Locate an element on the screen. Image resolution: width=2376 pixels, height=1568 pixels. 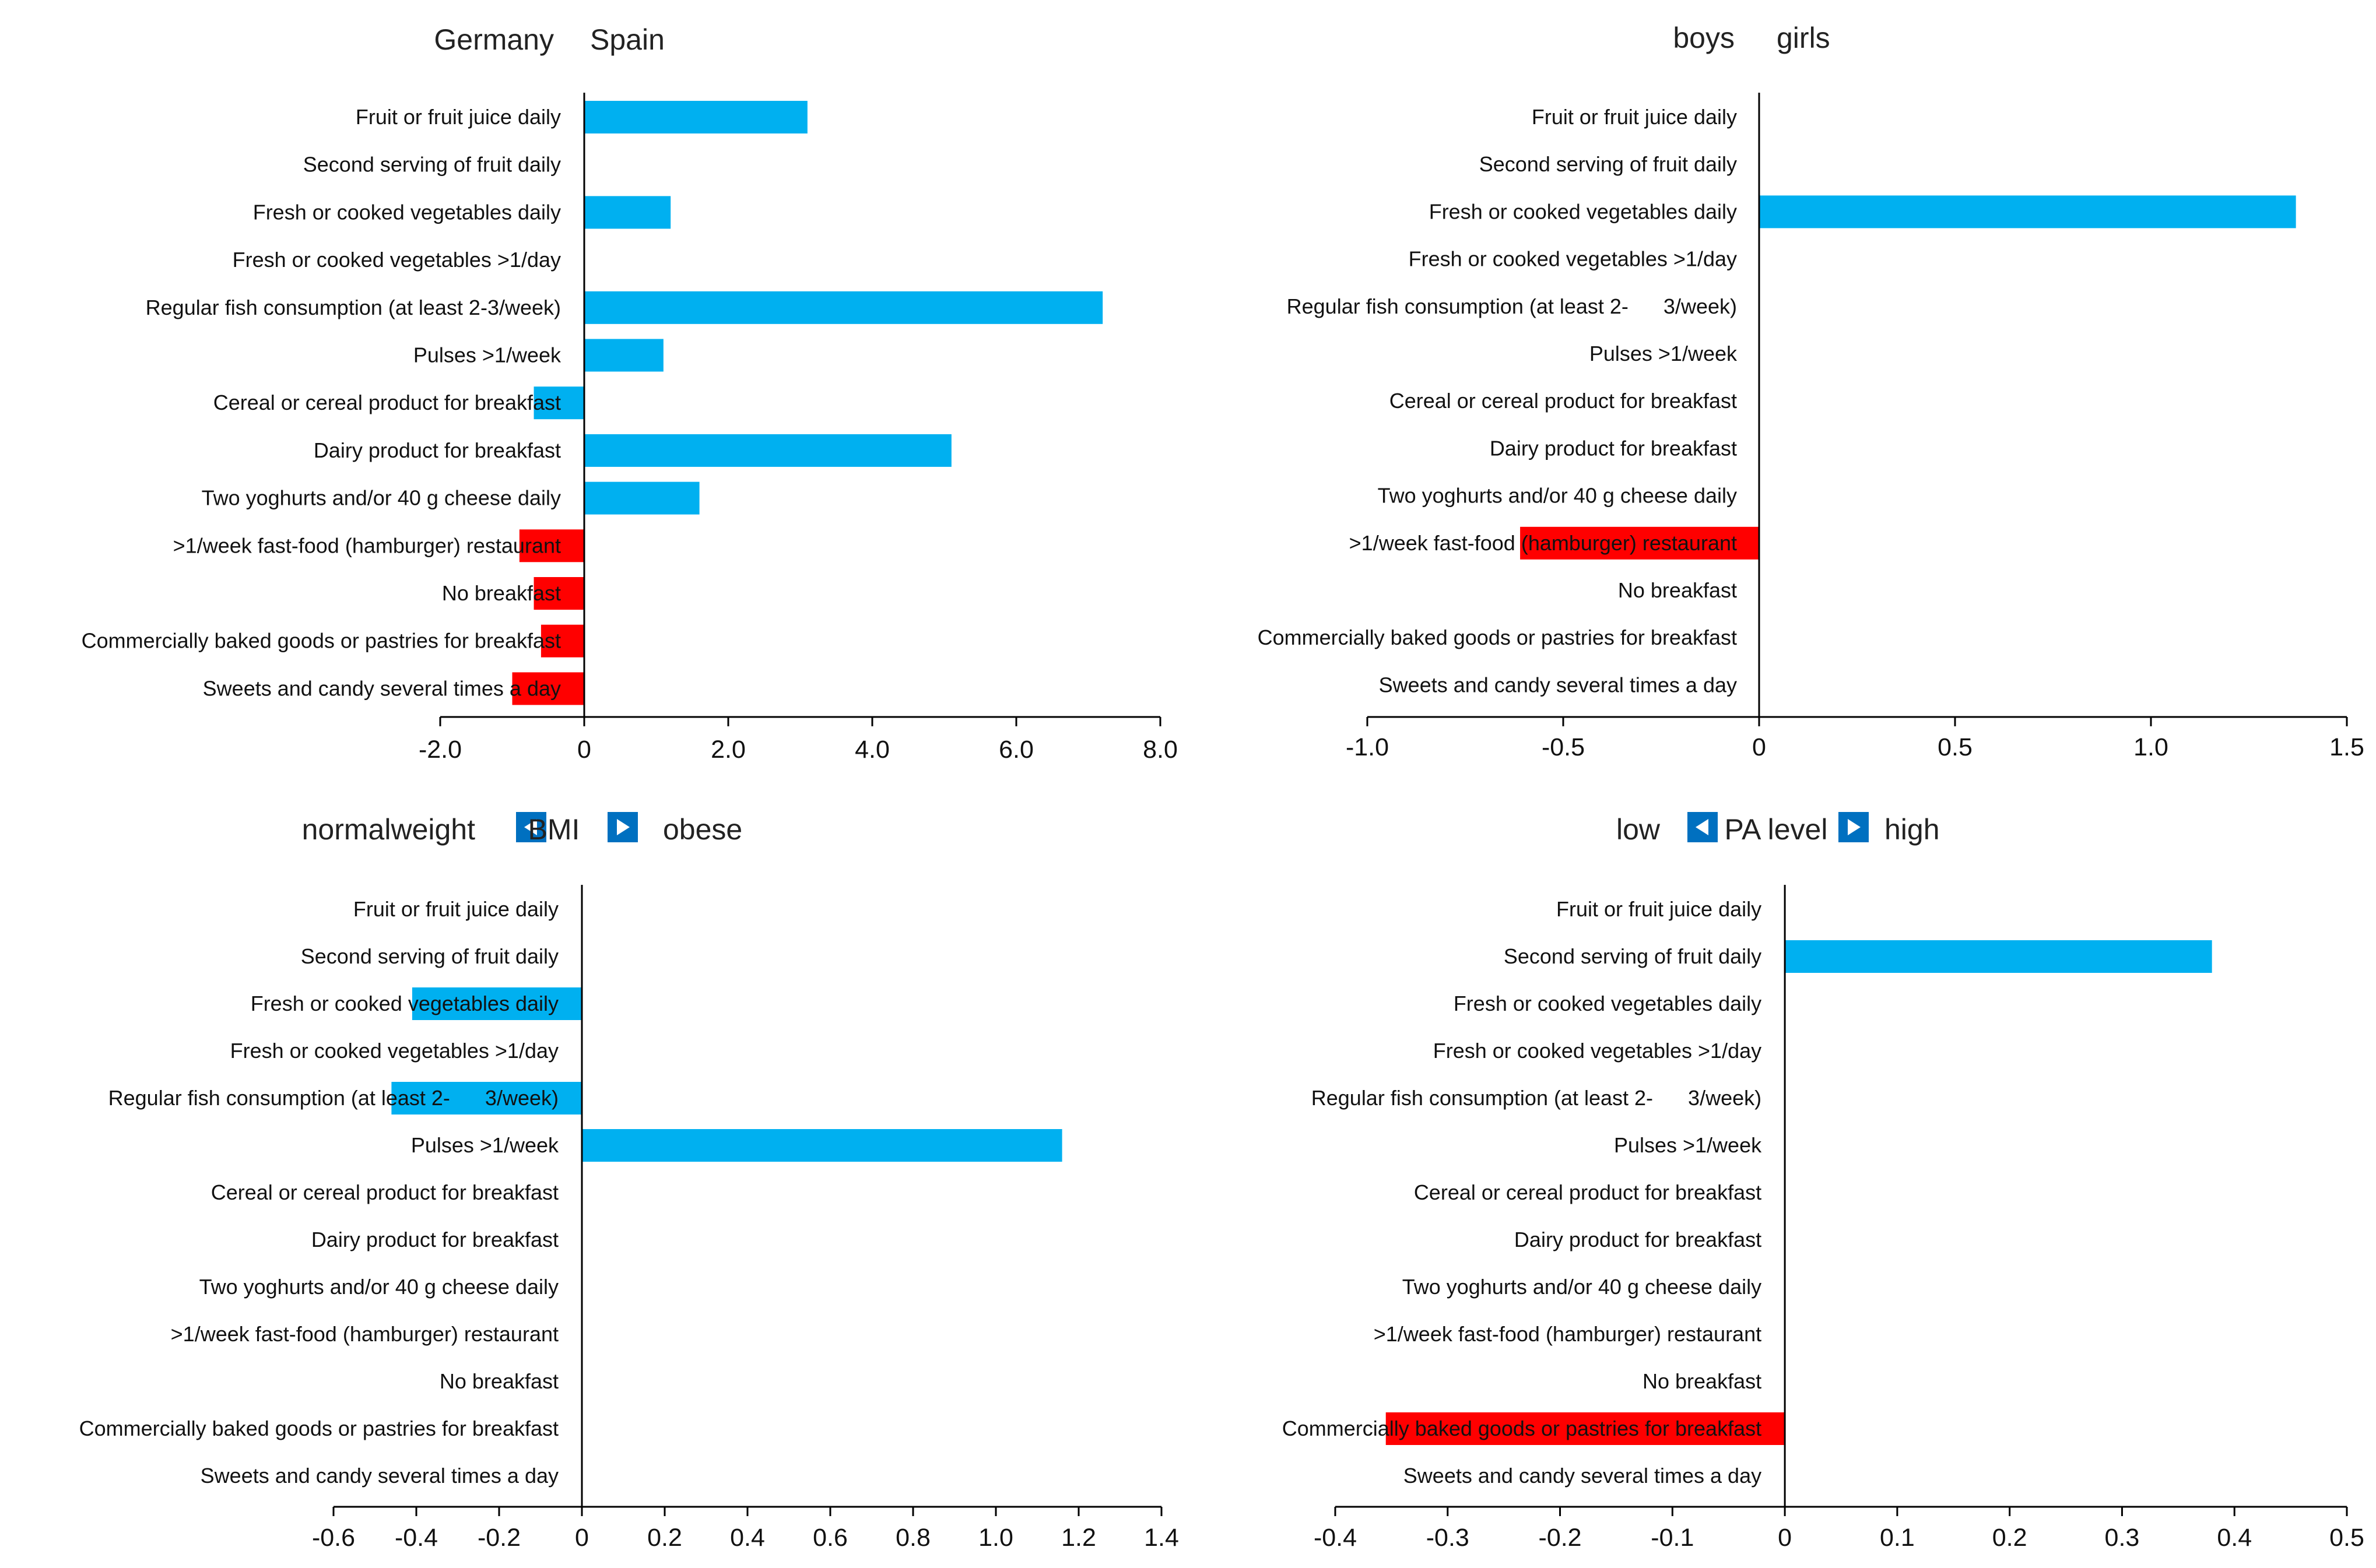
bar-dairy-product-for-breakfast is located at coordinates (768, 450).